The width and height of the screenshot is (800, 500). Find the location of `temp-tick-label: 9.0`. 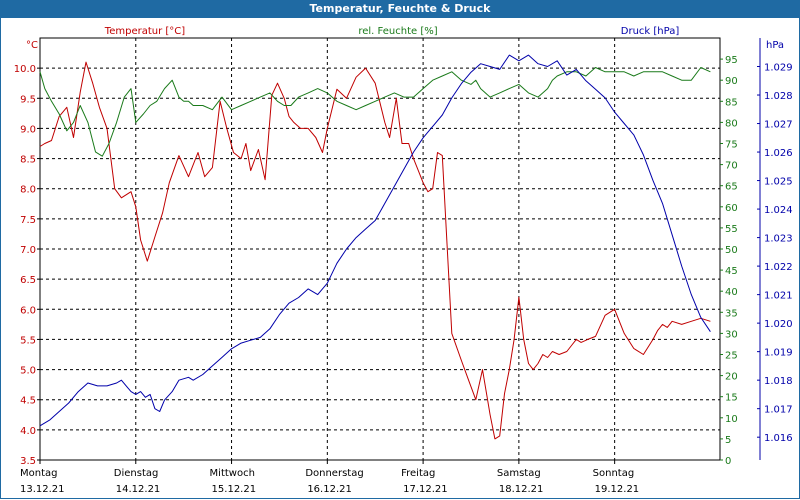

temp-tick-label: 9.0 is located at coordinates (28, 129).